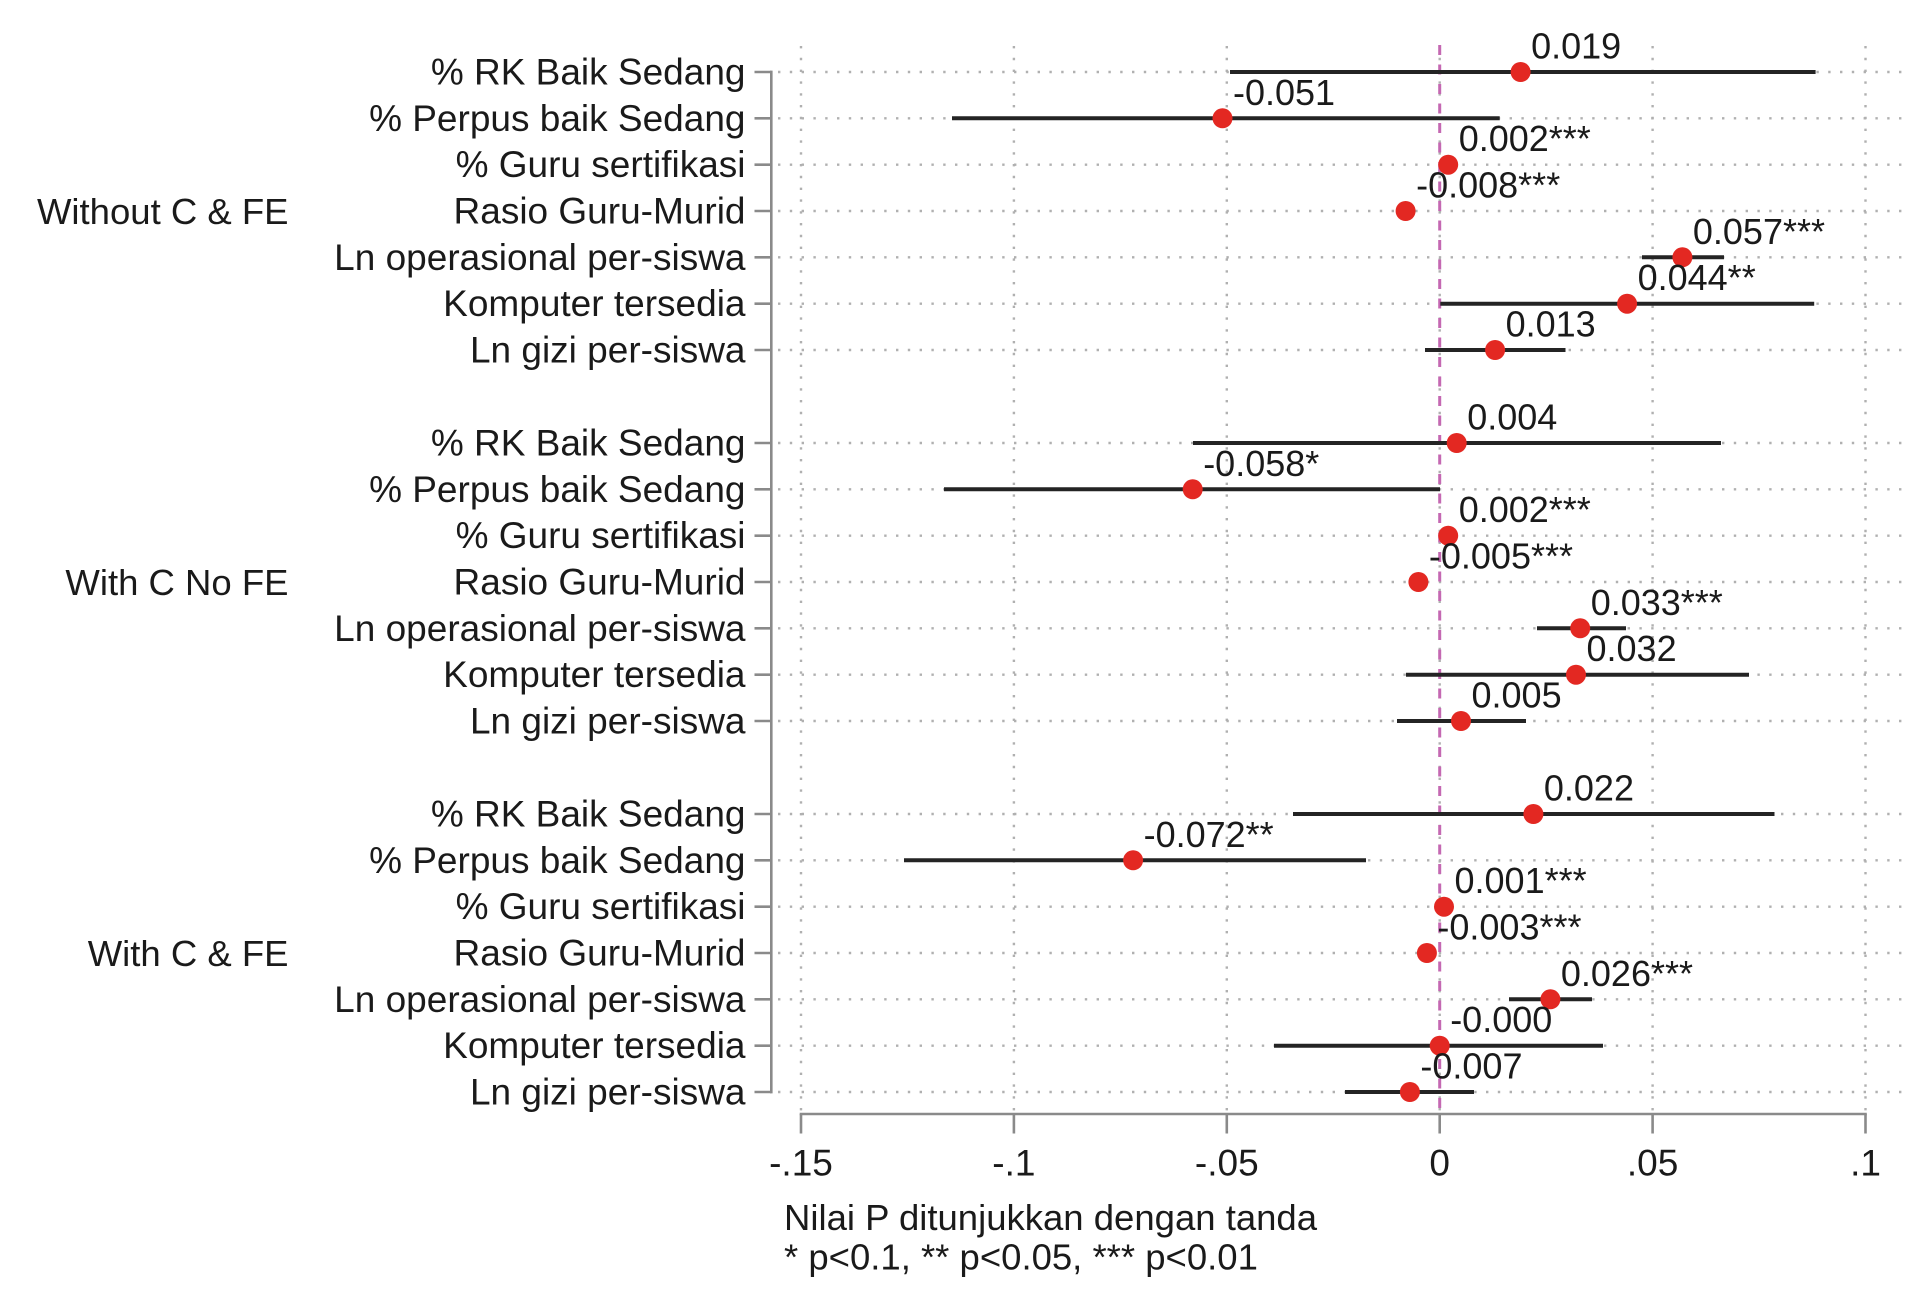  I want to click on svg-text: -0.000, so click(1501, 1019).